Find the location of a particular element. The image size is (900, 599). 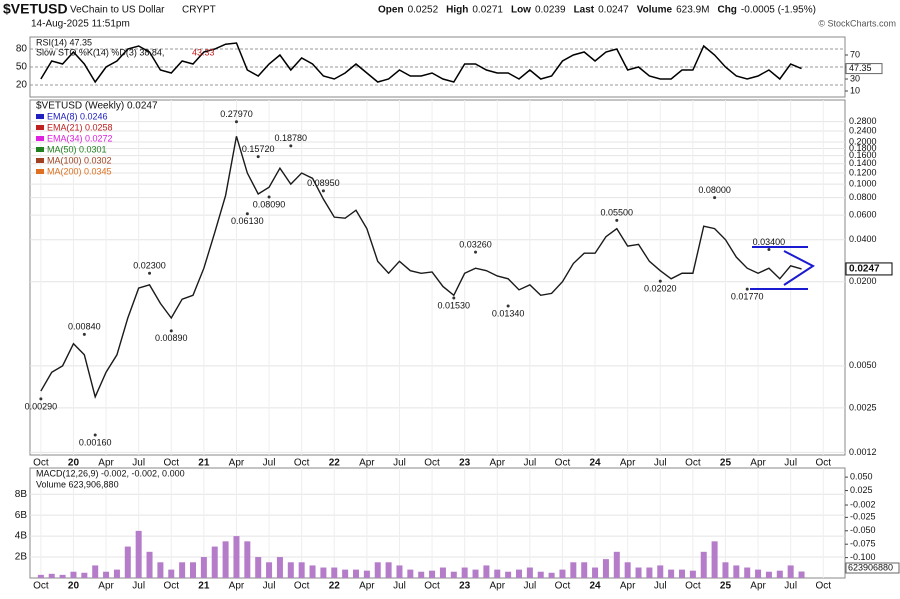

y2-tick-label: 0.025 is located at coordinates (861, 490).